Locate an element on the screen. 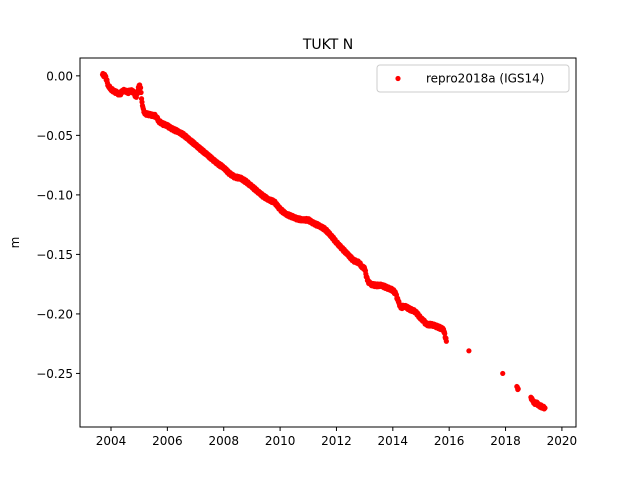 This screenshot has height=480, width=640. y-axis-label: m is located at coordinates (15, 243).